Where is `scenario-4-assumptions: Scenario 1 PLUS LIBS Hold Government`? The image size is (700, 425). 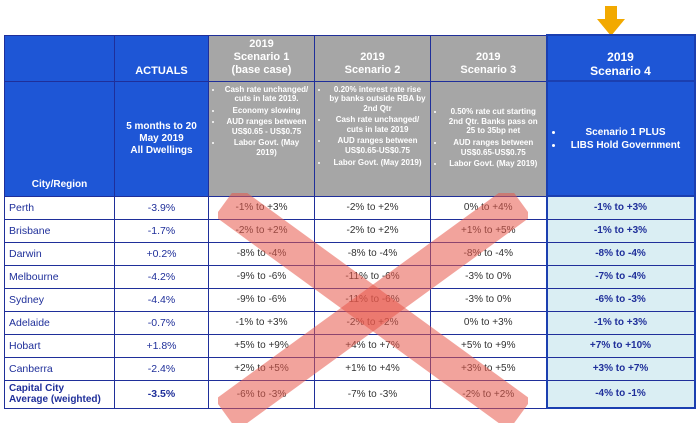 scenario-4-assumptions: Scenario 1 PLUS LIBS Hold Government is located at coordinates (620, 138).